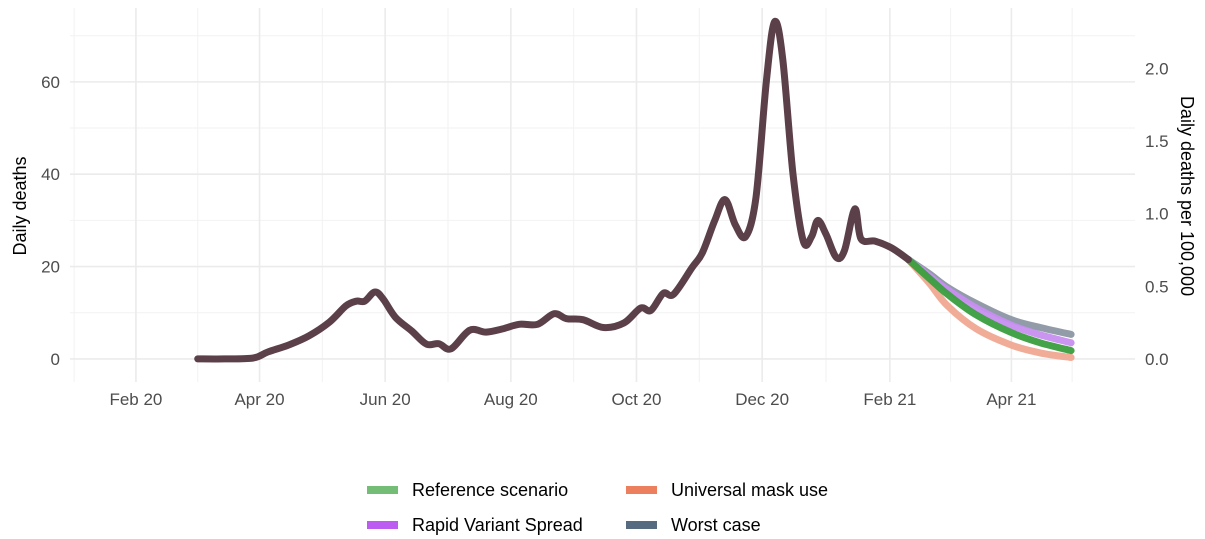  Describe the element at coordinates (497, 525) in the screenshot. I see `legend-label: Rapid Variant Spread` at that location.